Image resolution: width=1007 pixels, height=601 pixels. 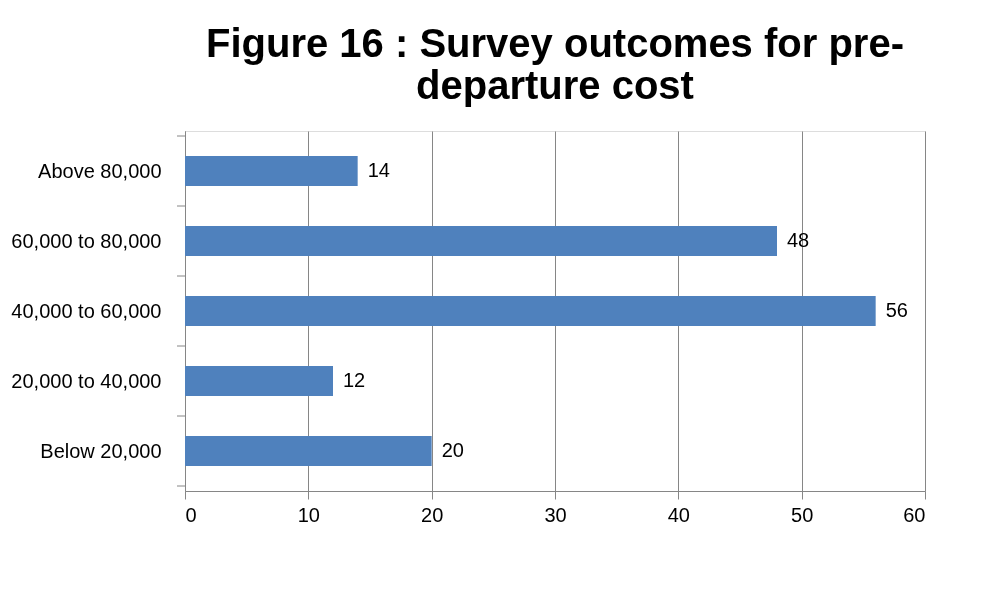 What do you see at coordinates (802, 514) in the screenshot?
I see `x-tick-label: 50` at bounding box center [802, 514].